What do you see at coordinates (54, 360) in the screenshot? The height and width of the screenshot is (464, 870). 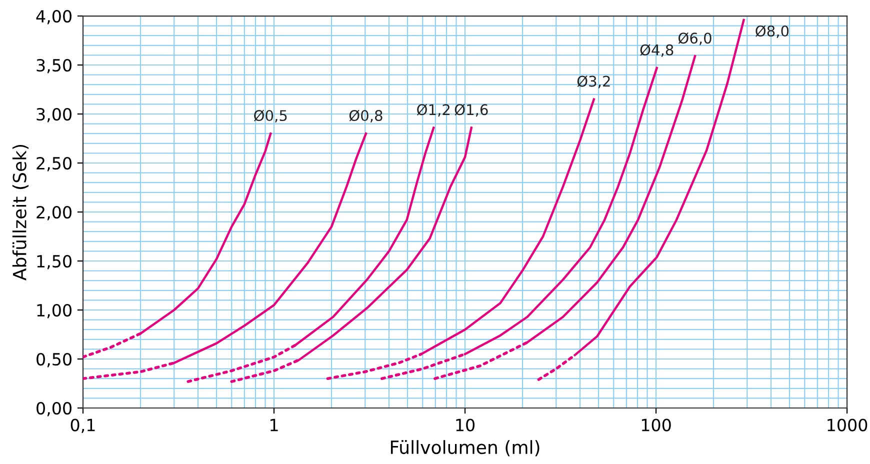 I see `y-tick-label: 0,50` at bounding box center [54, 360].